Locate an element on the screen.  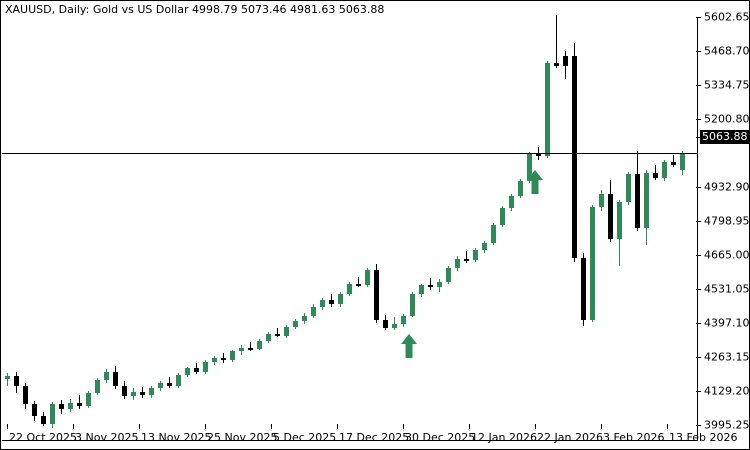
price-axis-label: 3995.25 is located at coordinates (727, 425).